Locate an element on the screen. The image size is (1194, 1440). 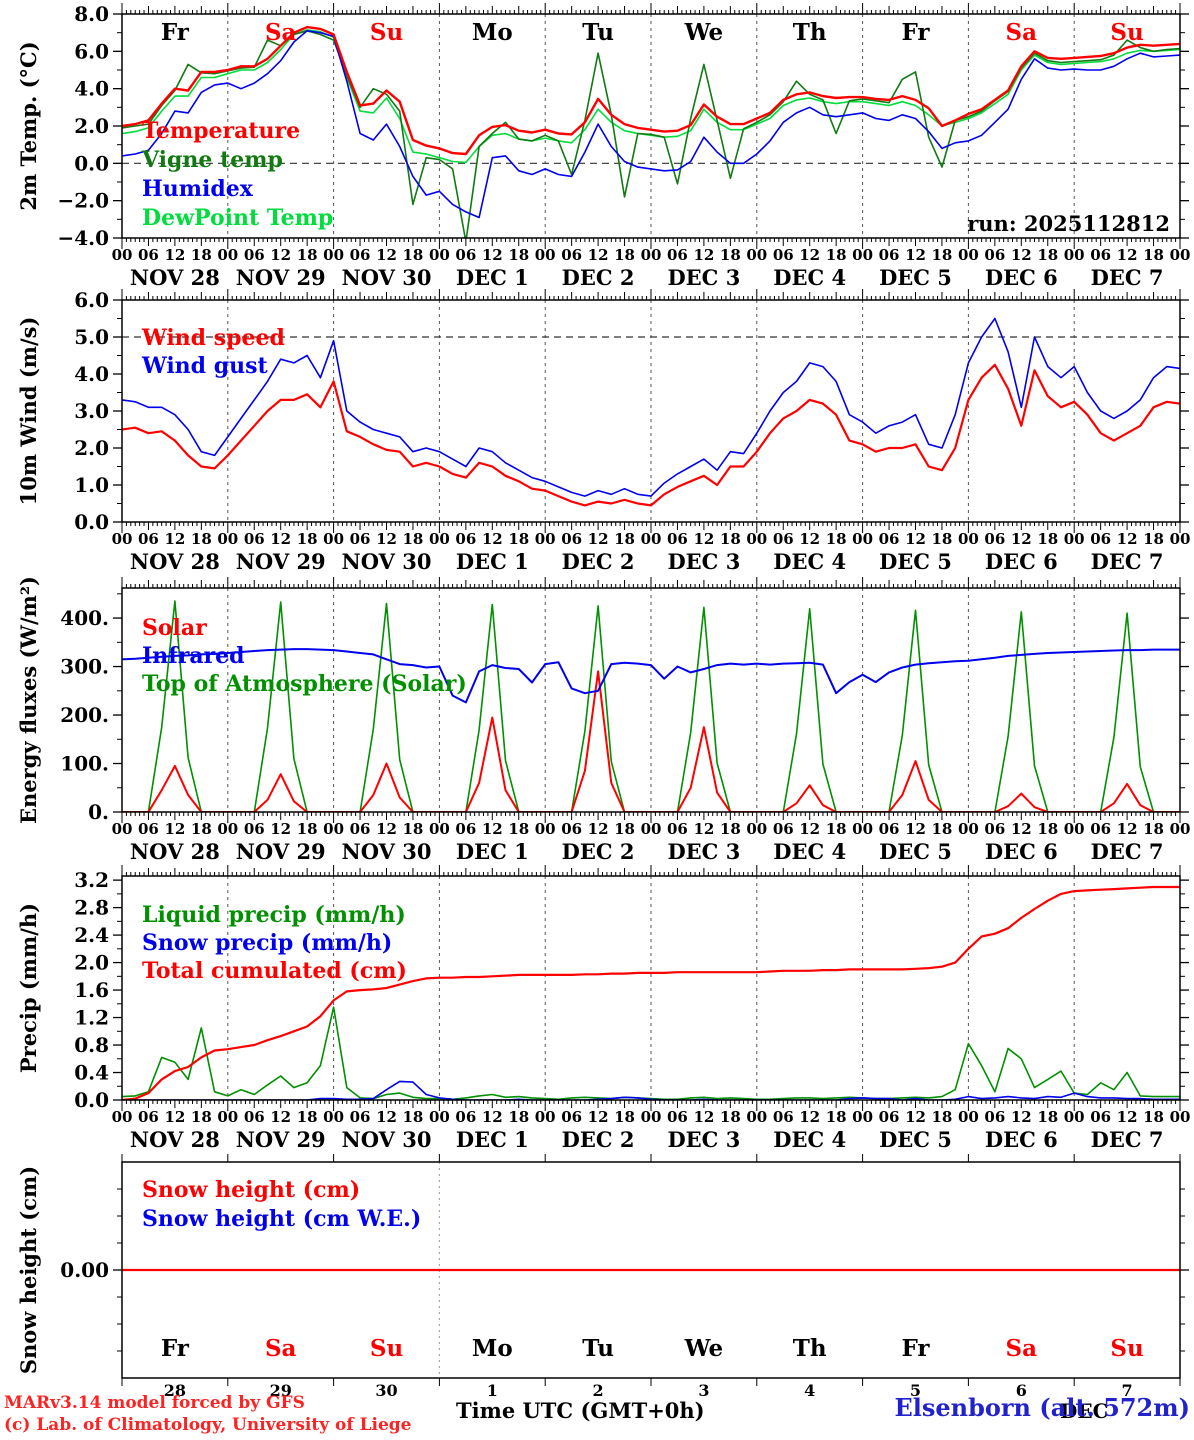
y-tick-label: 3.0 is located at coordinates (91, 411).